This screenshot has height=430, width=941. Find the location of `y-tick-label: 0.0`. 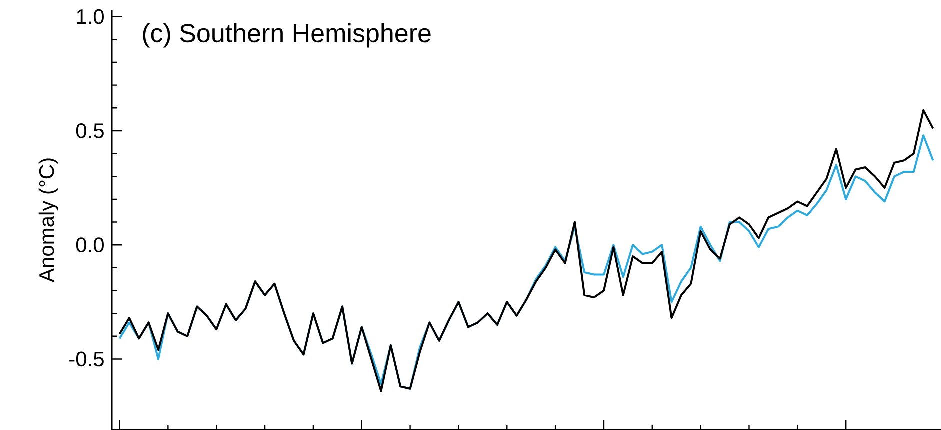

y-tick-label: 0.0 is located at coordinates (90, 245).